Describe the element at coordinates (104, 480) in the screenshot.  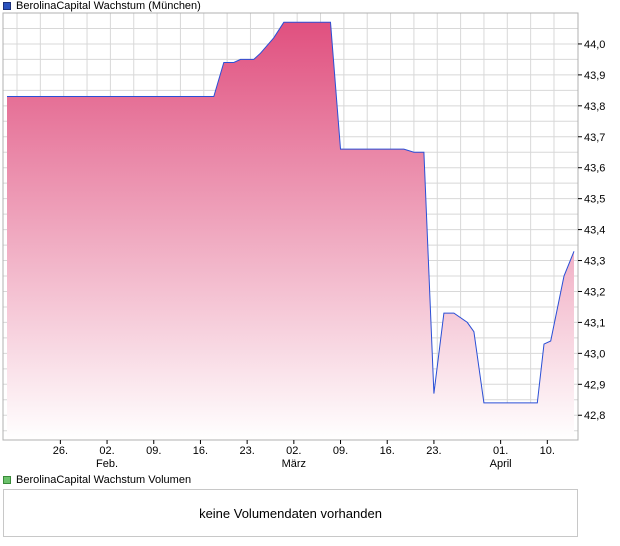
I see `volume-legend-label: BerolinaCapital Wachstum Volumen` at that location.